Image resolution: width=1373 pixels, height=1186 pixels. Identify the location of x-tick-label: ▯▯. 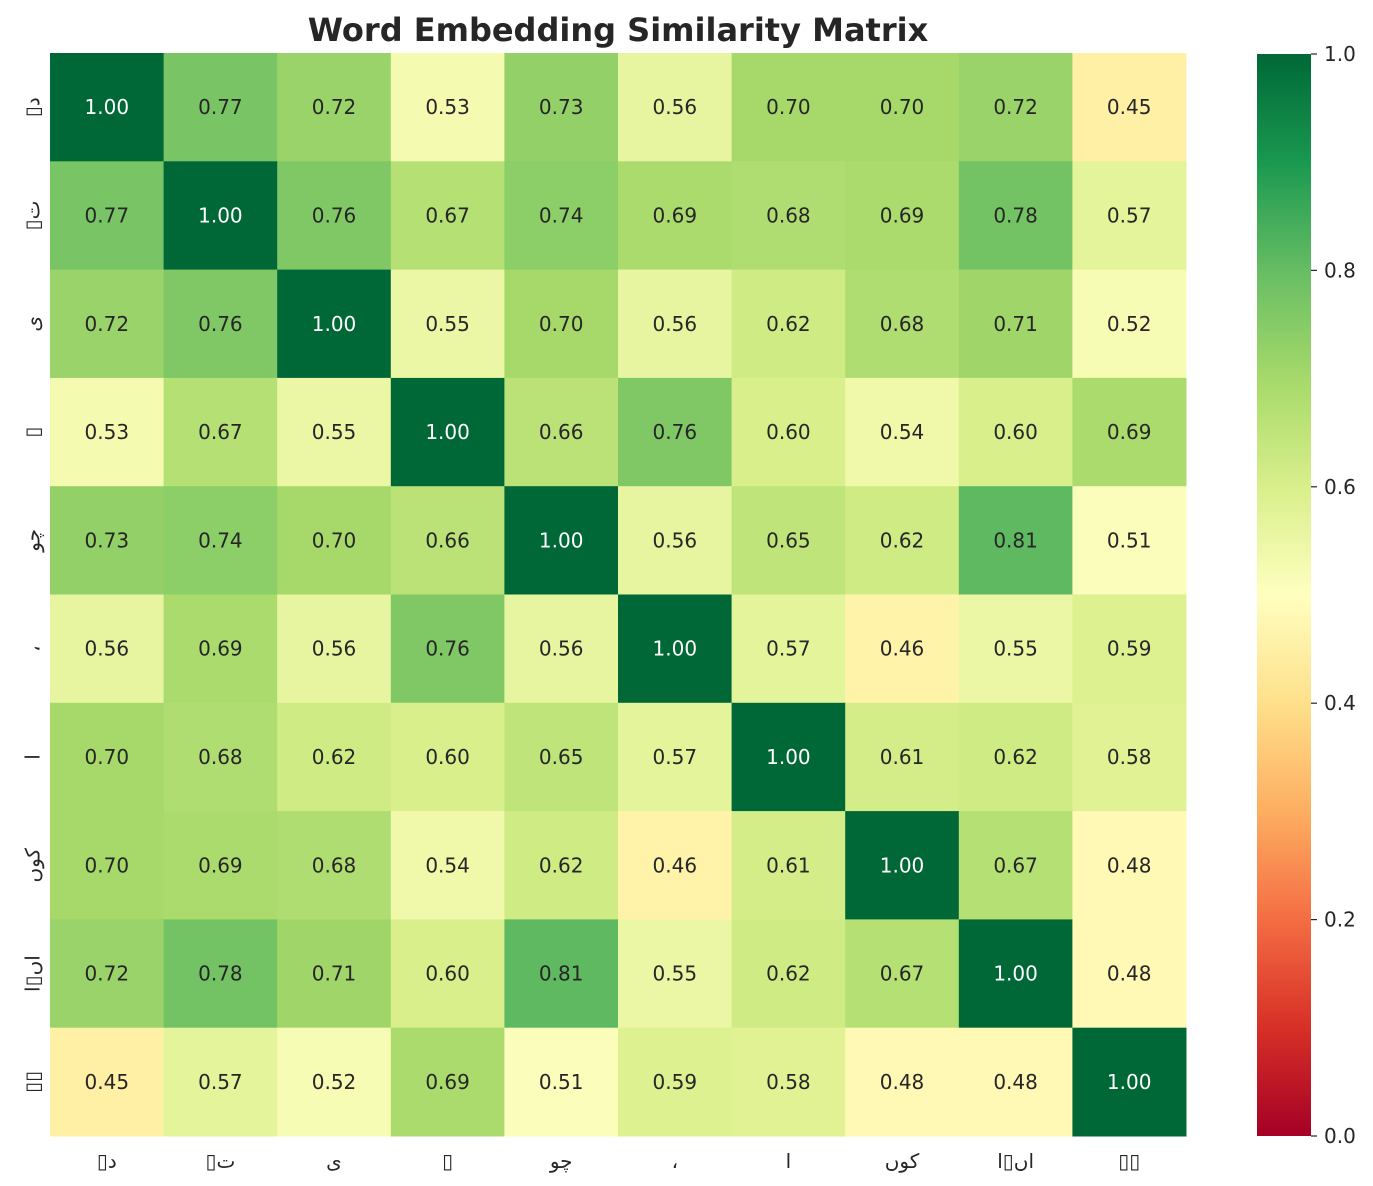
(1129, 1161).